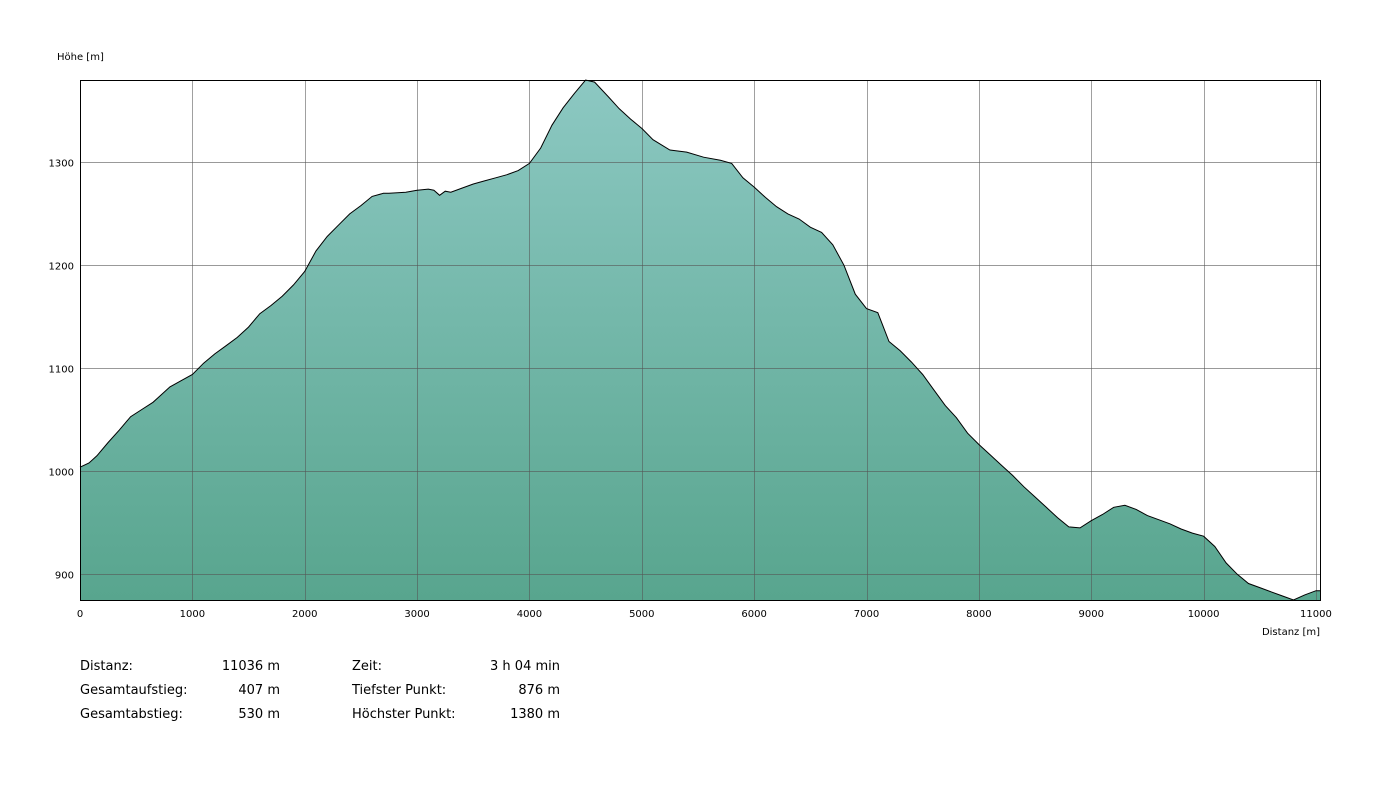  What do you see at coordinates (64, 575) in the screenshot?
I see `y-tick-label: 900` at bounding box center [64, 575].